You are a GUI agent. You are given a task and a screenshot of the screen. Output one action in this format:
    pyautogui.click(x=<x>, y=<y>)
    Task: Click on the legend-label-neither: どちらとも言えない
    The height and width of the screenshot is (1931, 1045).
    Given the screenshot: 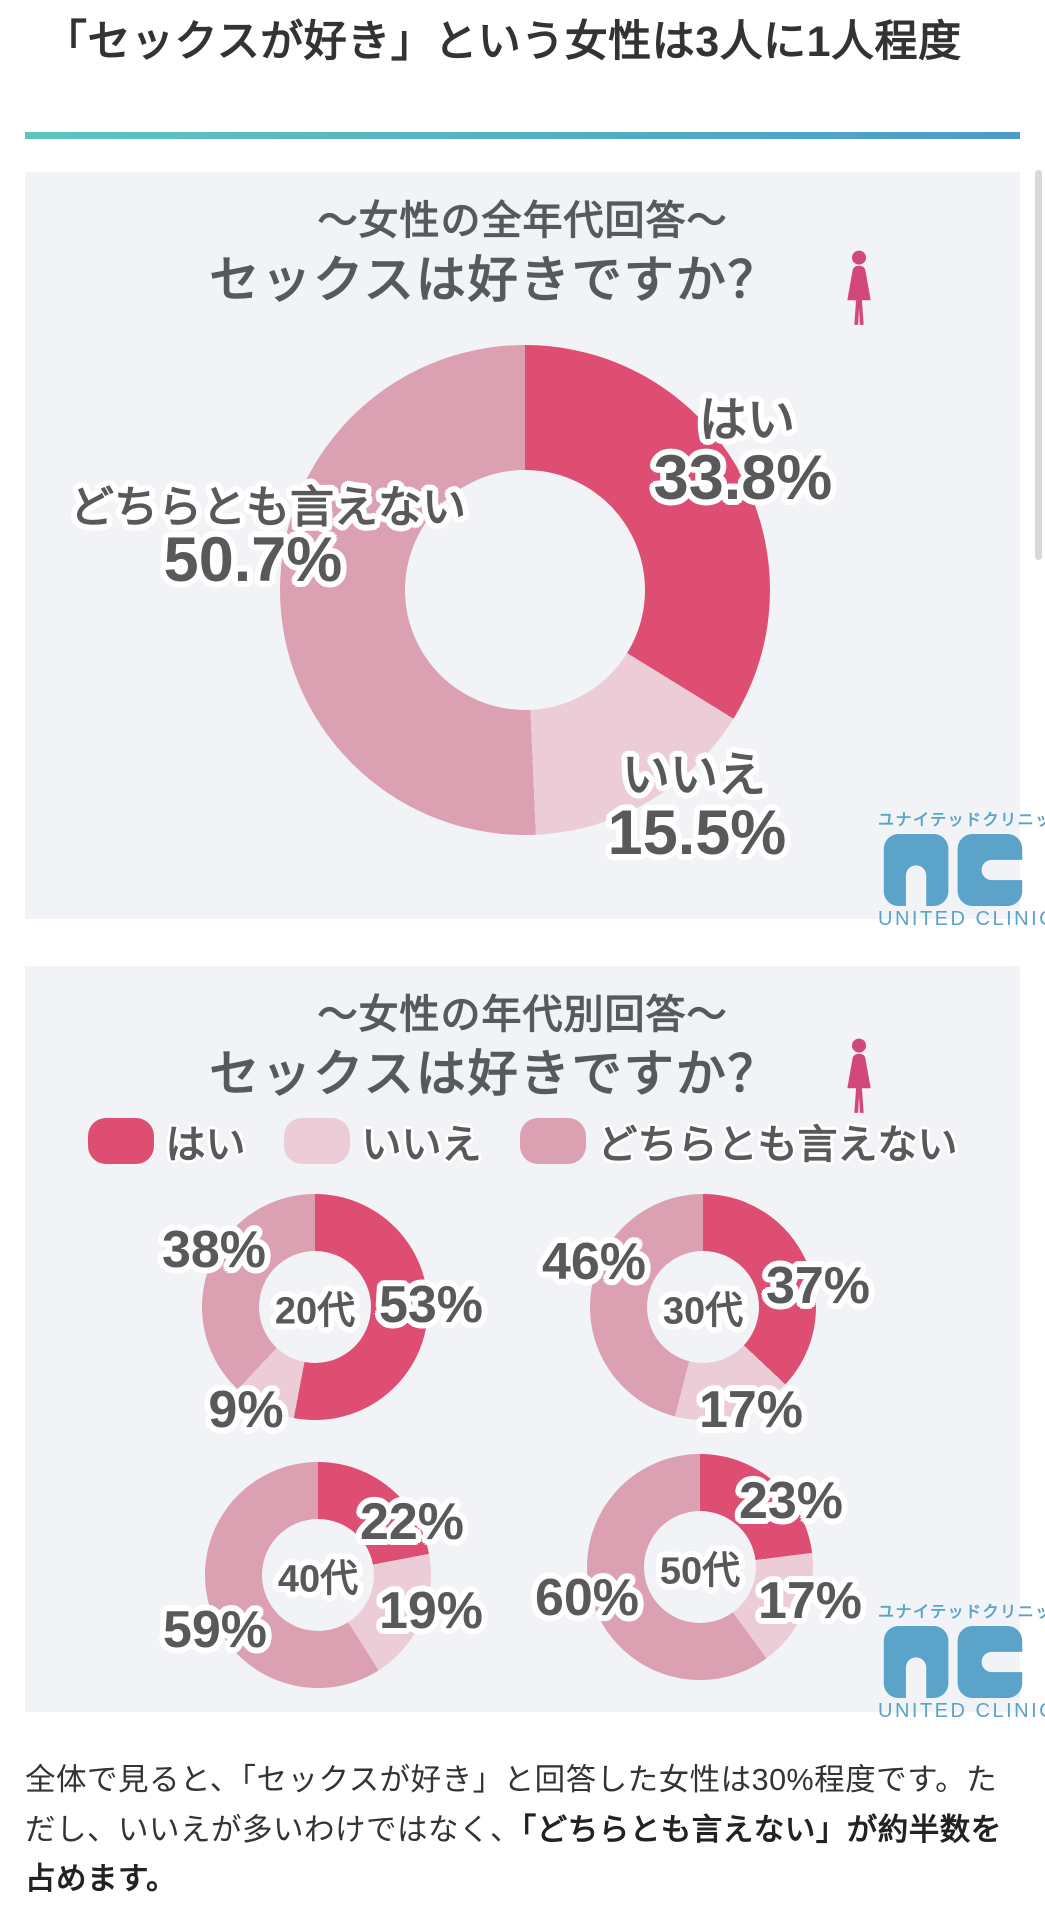 What is the action you would take?
    pyautogui.click(x=777, y=1145)
    